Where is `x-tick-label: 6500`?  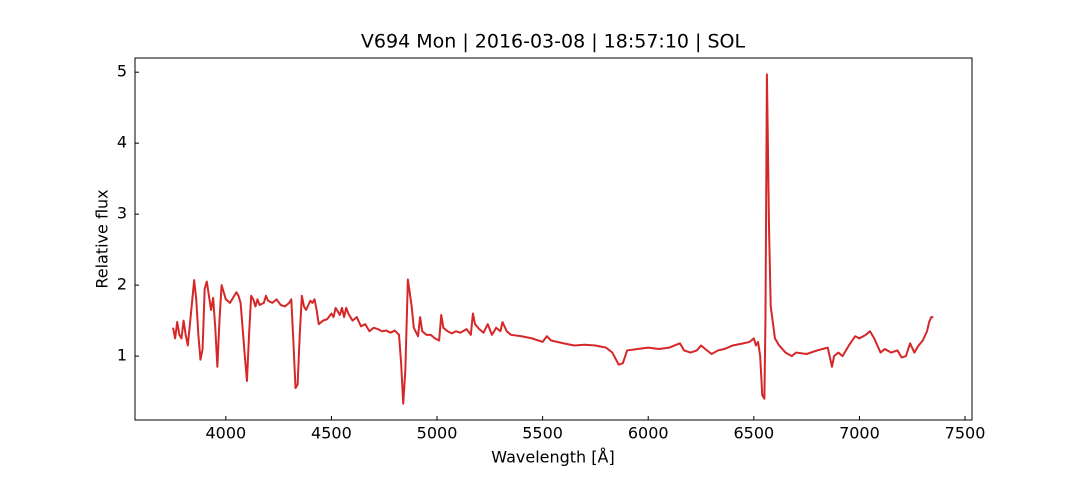 x-tick-label: 6500 is located at coordinates (753, 433).